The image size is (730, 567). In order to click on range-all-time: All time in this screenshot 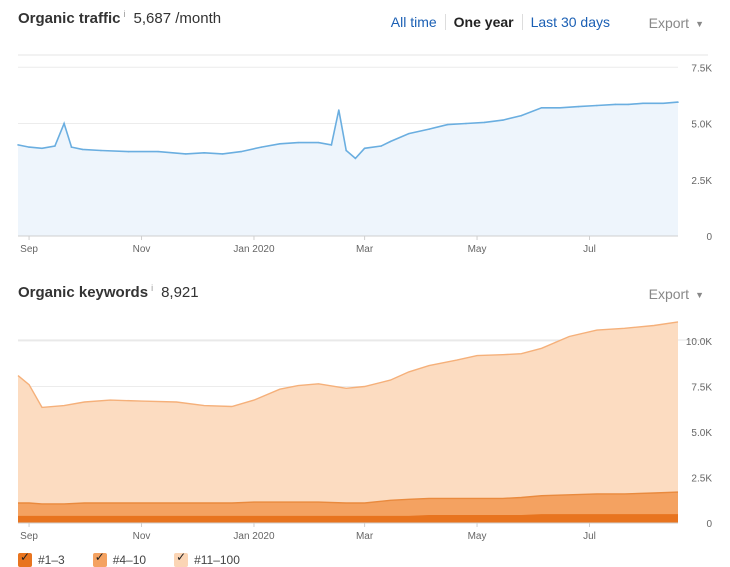, I will do `click(414, 22)`.